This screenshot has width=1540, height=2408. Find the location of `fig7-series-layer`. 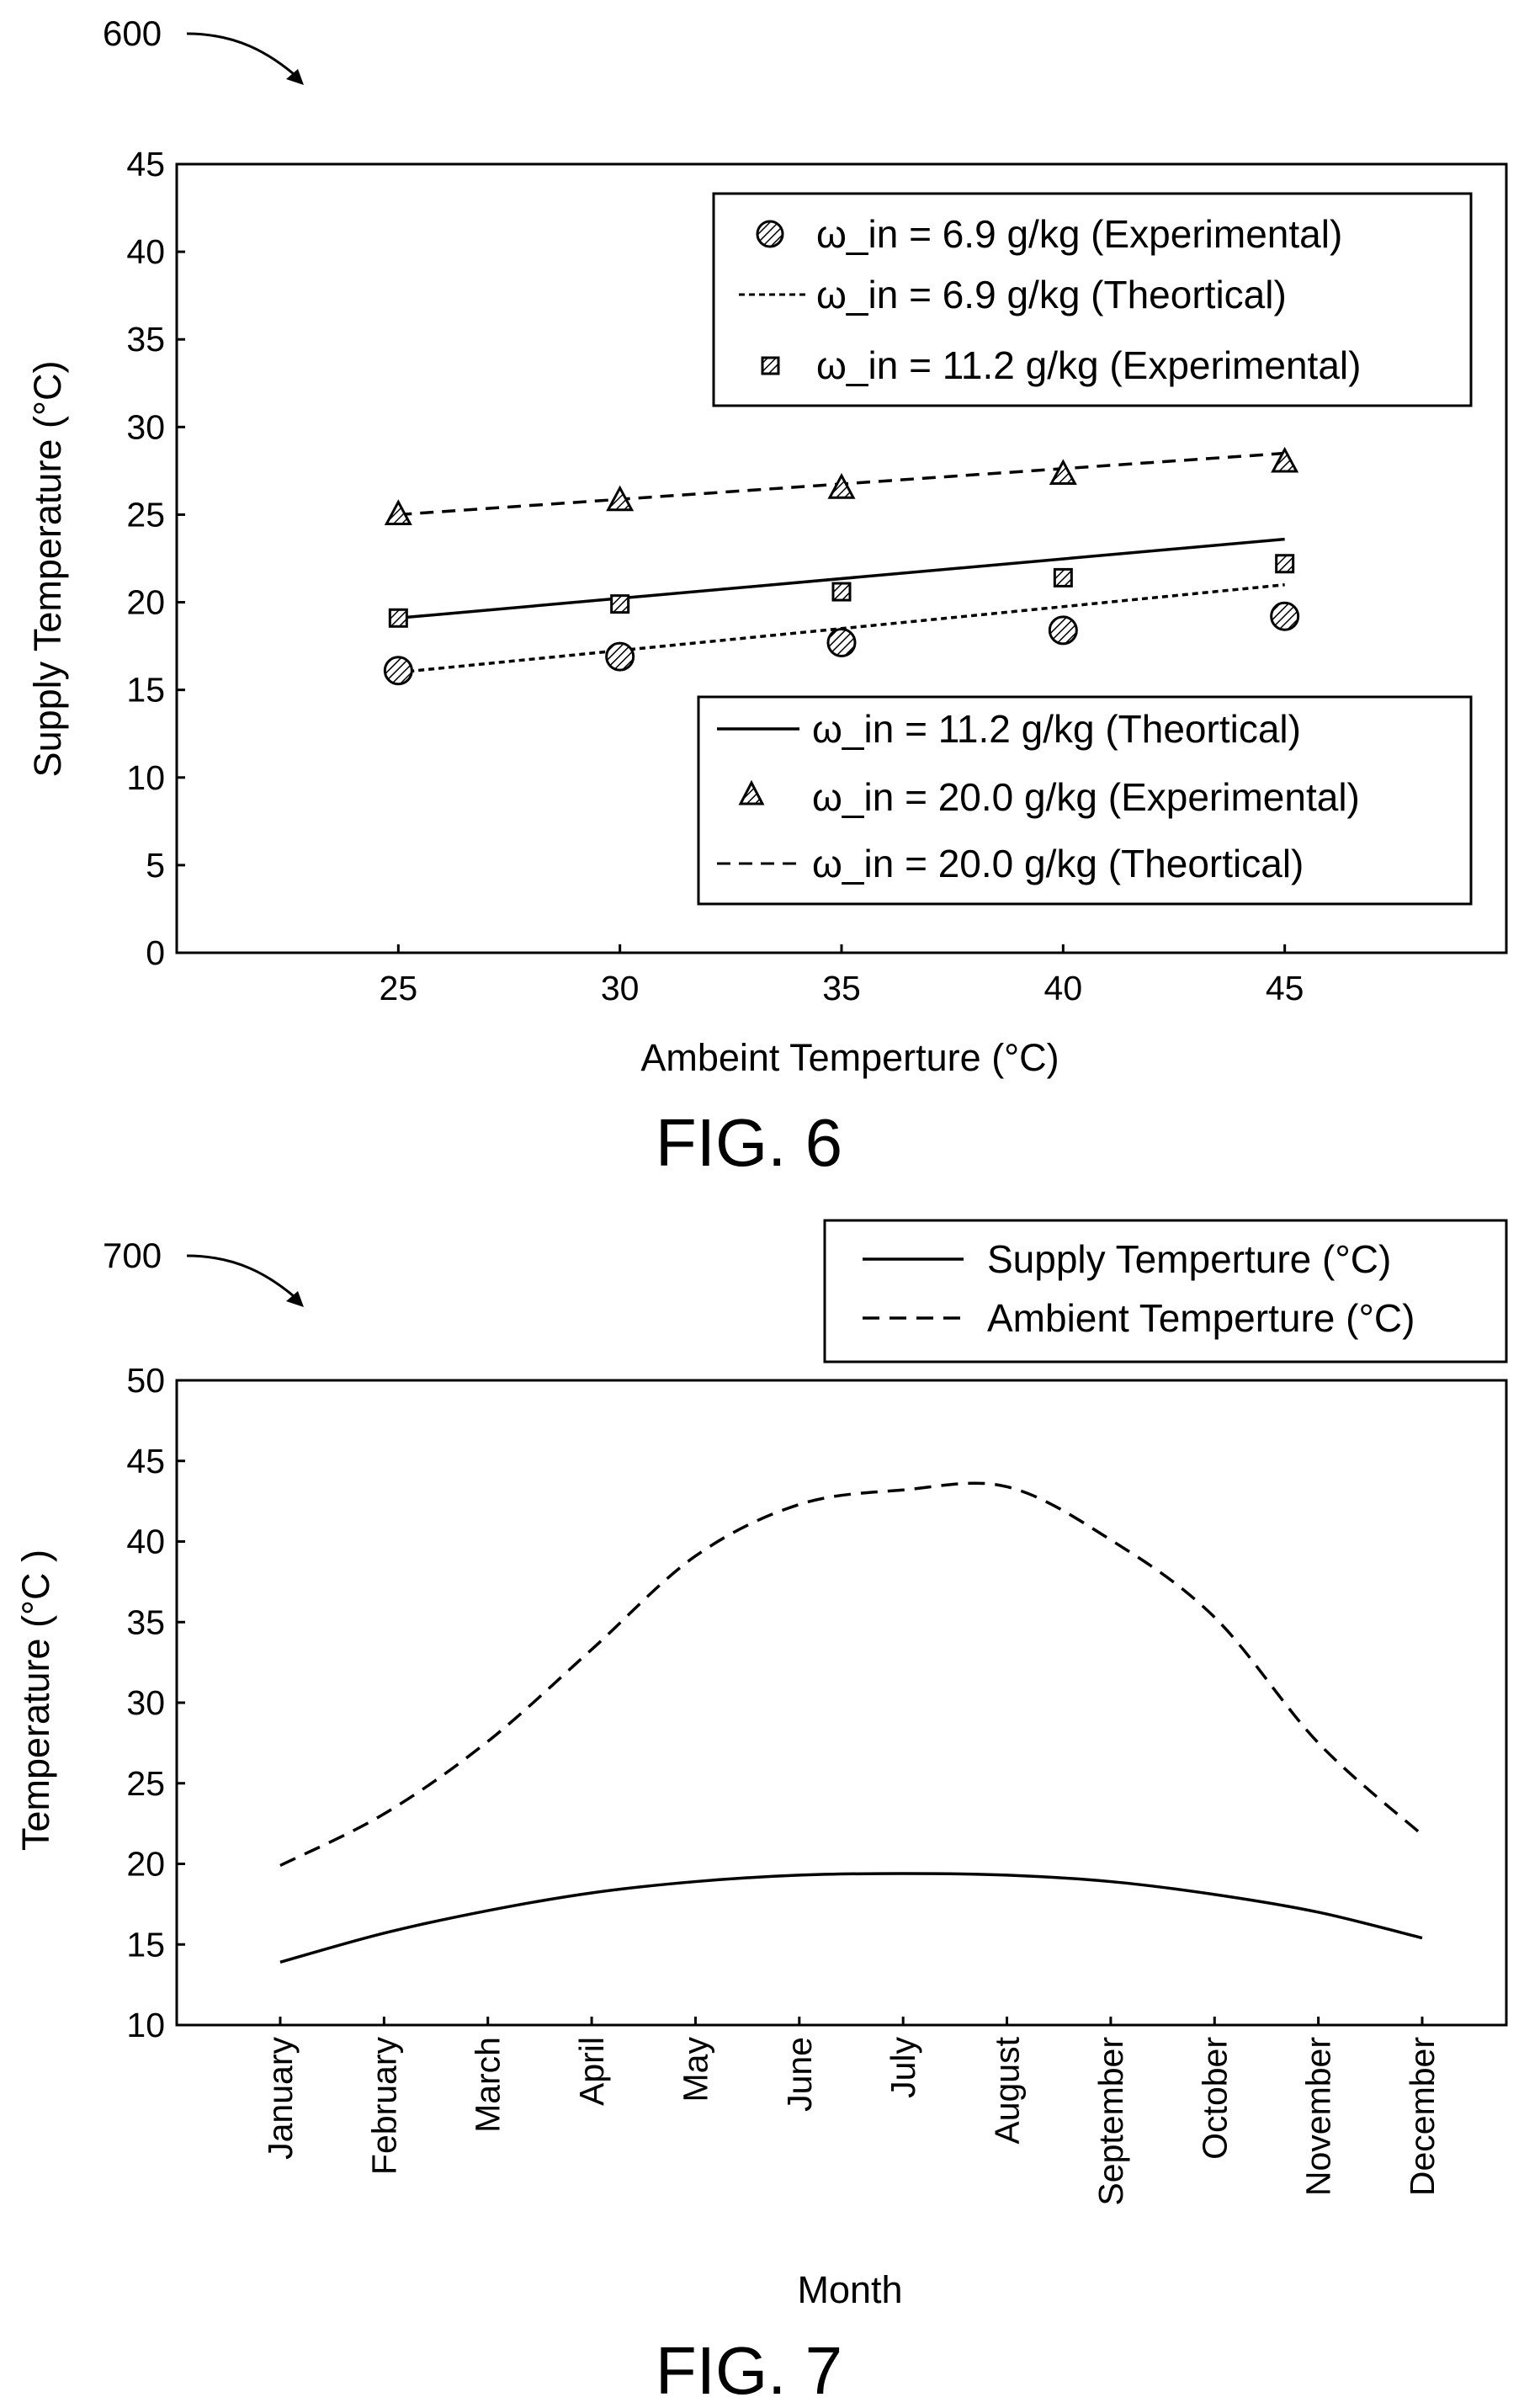

fig7-series-layer is located at coordinates (851, 1722).